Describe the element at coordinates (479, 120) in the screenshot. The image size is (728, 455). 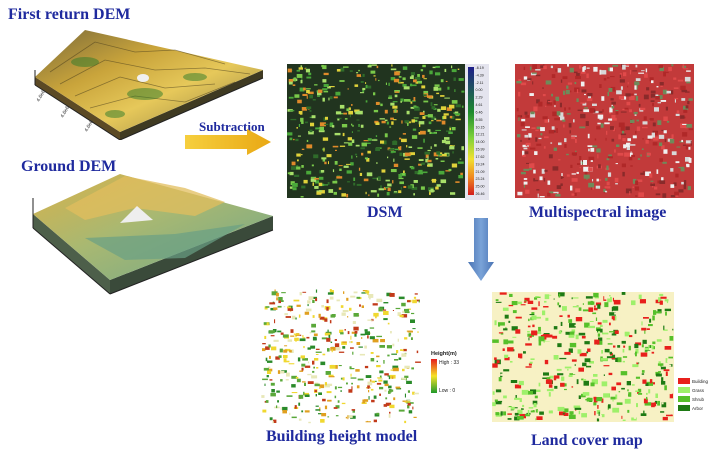
I see `dsm-colorbar-tick: 8.55` at that location.